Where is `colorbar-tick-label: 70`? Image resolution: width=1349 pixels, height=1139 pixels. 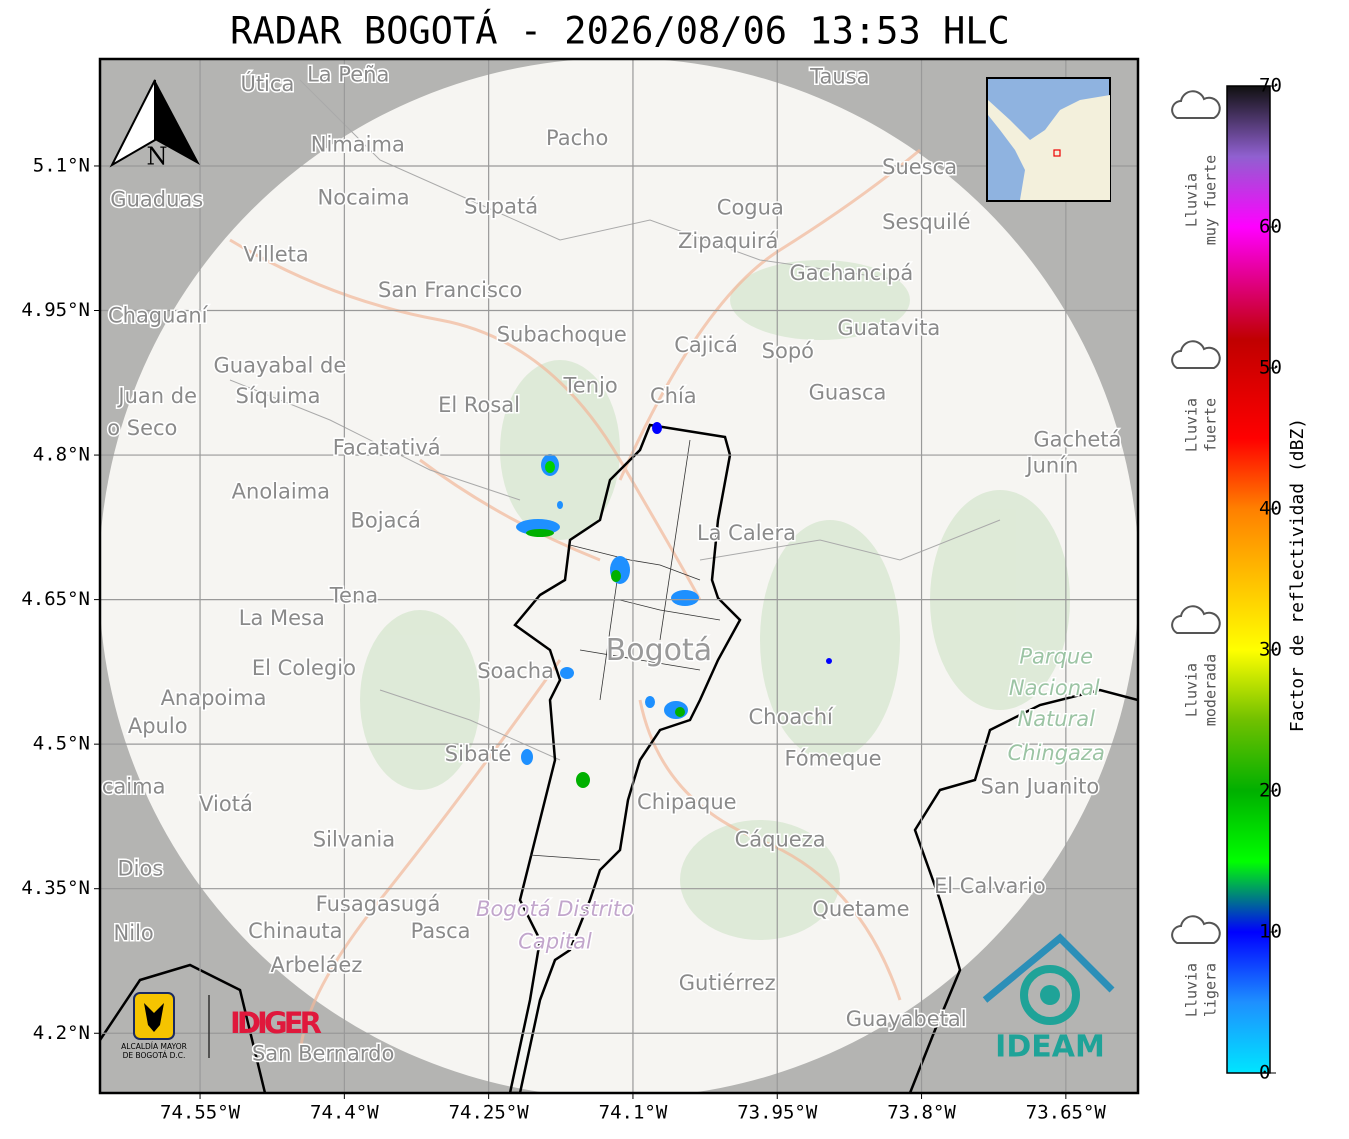
colorbar-tick-label: 70 is located at coordinates (1270, 86).